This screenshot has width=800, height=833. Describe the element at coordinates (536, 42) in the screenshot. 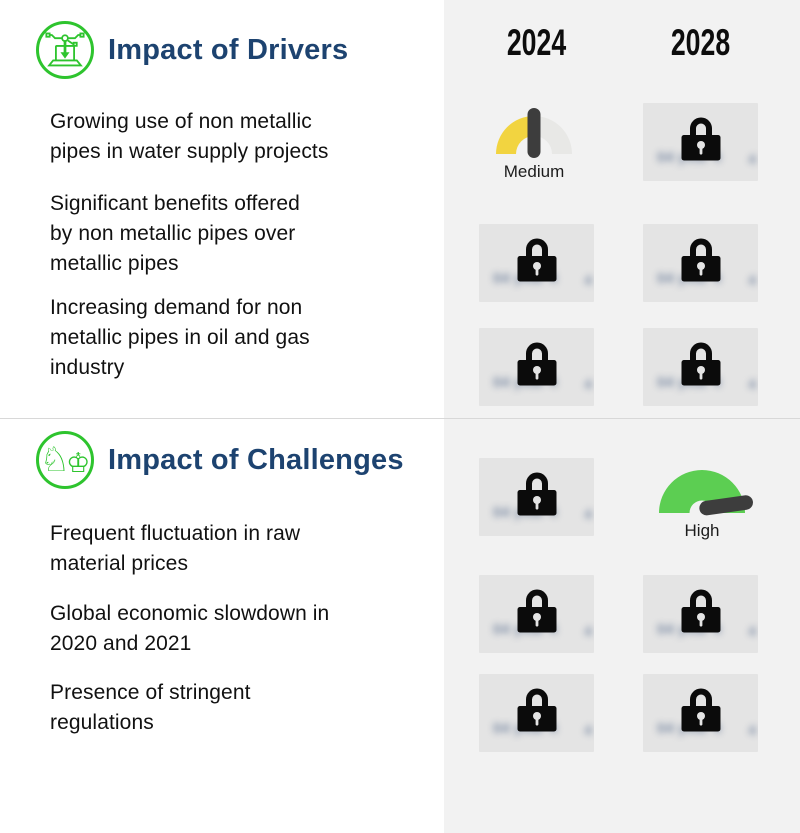

I see `column-header-2024: 2024` at that location.